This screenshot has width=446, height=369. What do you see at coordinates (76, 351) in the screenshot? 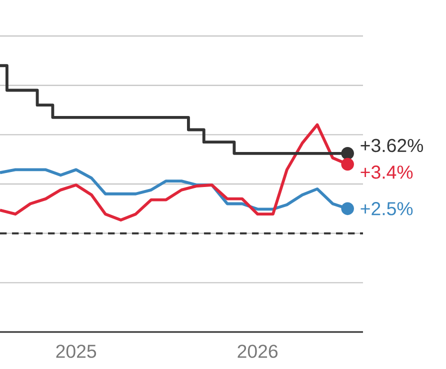
I see `x-tick-label: 2025` at bounding box center [76, 351].